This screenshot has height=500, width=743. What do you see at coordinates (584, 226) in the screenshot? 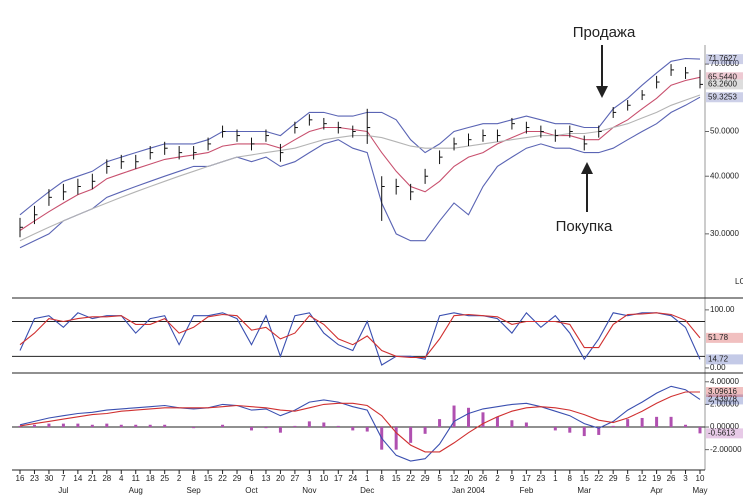
I see `annotation: Покупка` at bounding box center [584, 226].